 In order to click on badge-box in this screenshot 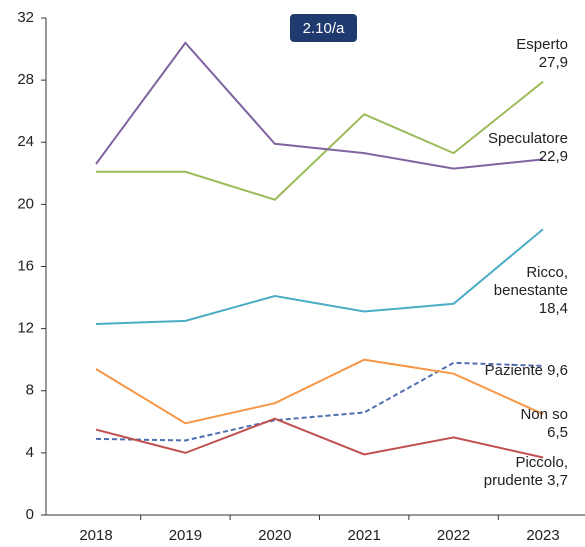, I will do `click(323, 28)`.